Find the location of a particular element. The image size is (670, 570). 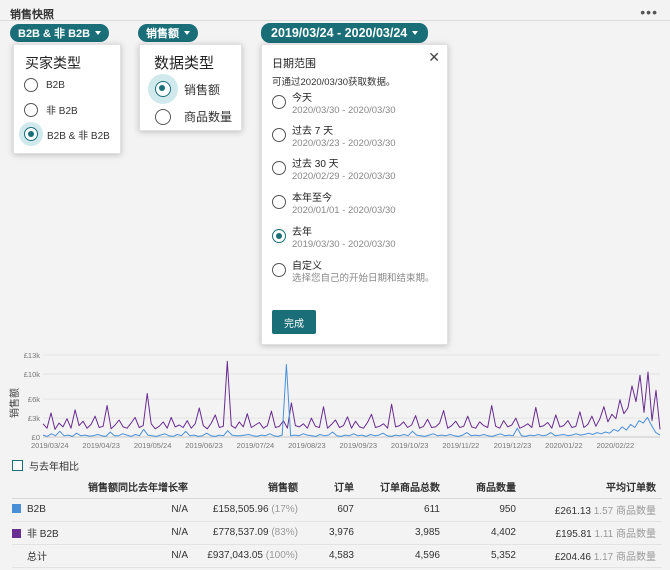

metric-popover: 数据类型 销售额 商品数量 is located at coordinates (190, 87).